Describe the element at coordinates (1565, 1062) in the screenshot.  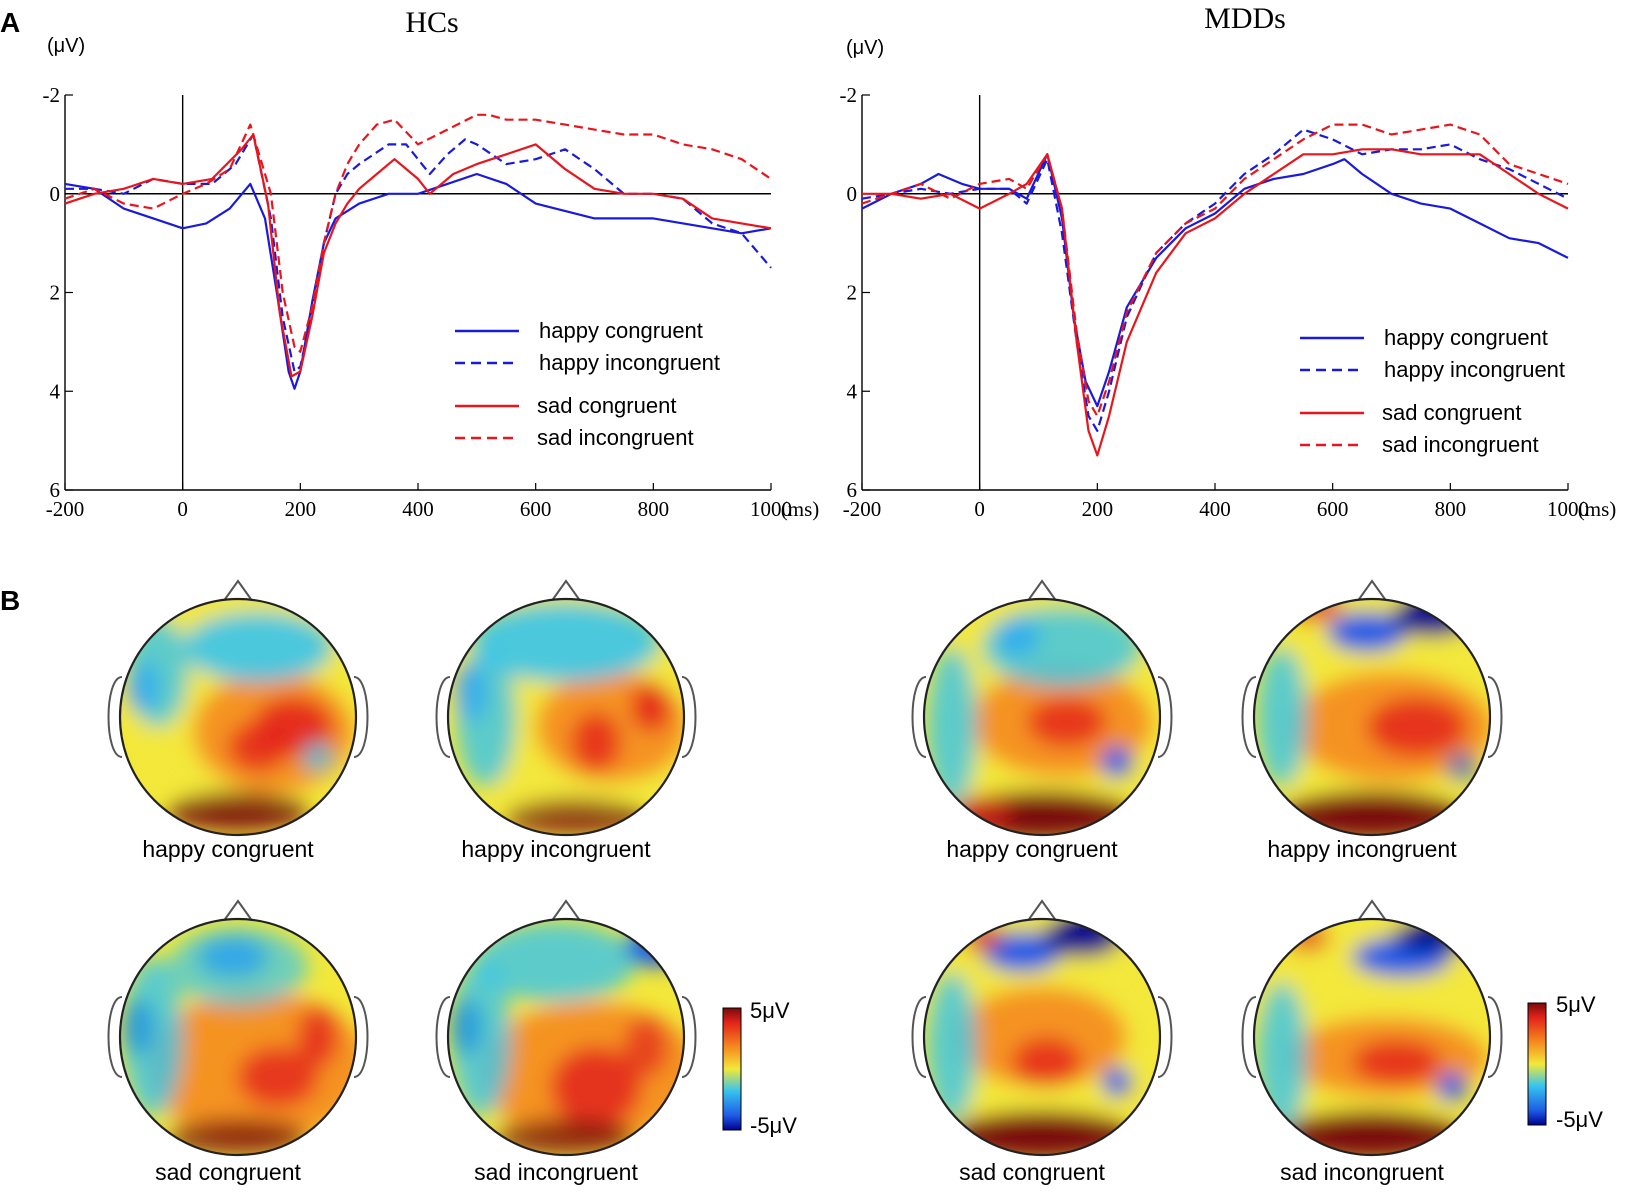
I see `colorbar-mdds: 5μV -5μV` at that location.